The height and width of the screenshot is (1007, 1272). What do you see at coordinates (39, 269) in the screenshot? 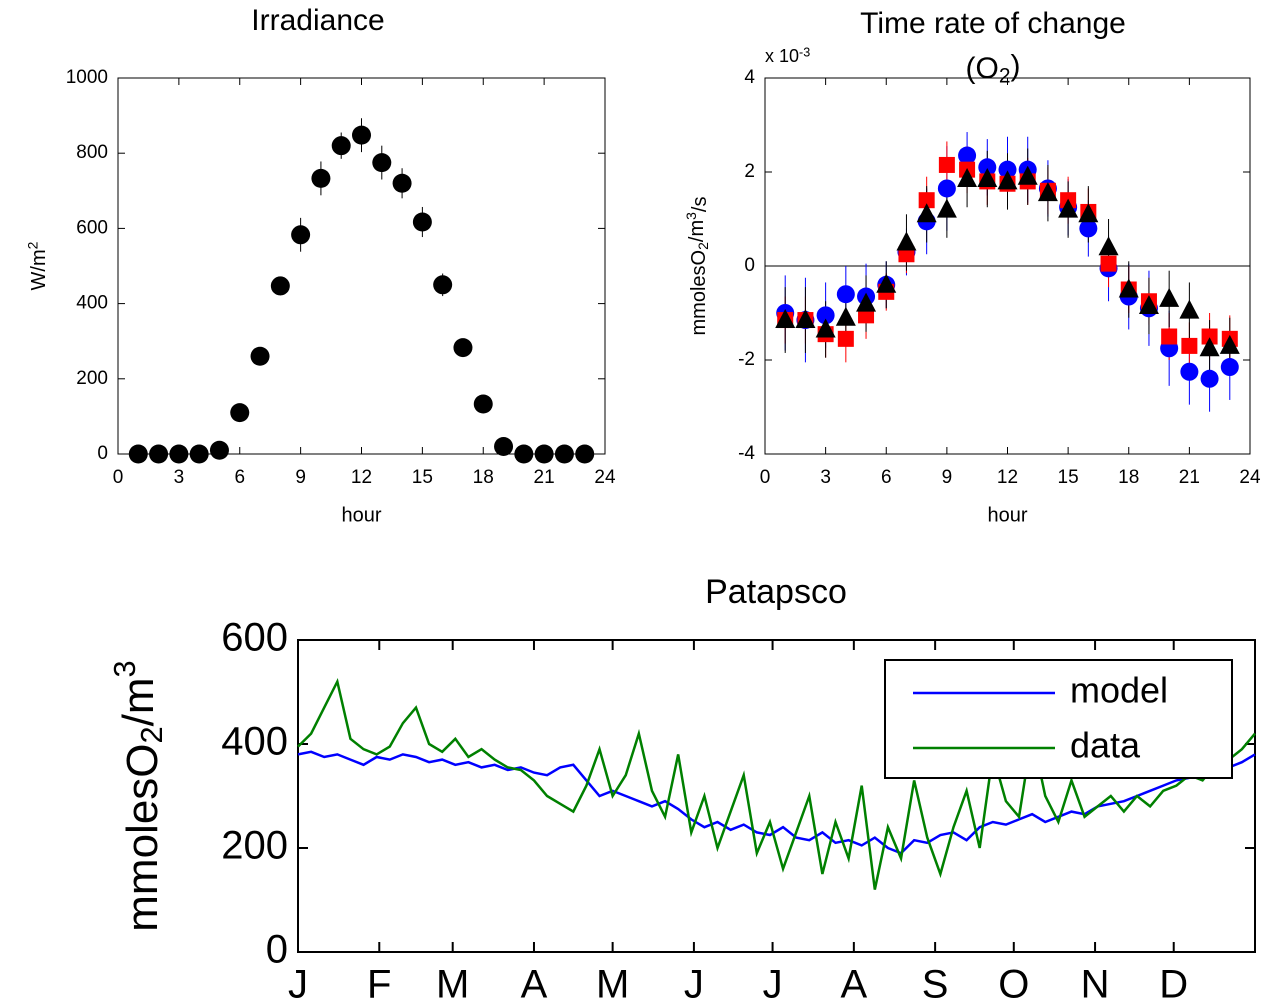
I see `text-segment: W/m` at bounding box center [39, 269].